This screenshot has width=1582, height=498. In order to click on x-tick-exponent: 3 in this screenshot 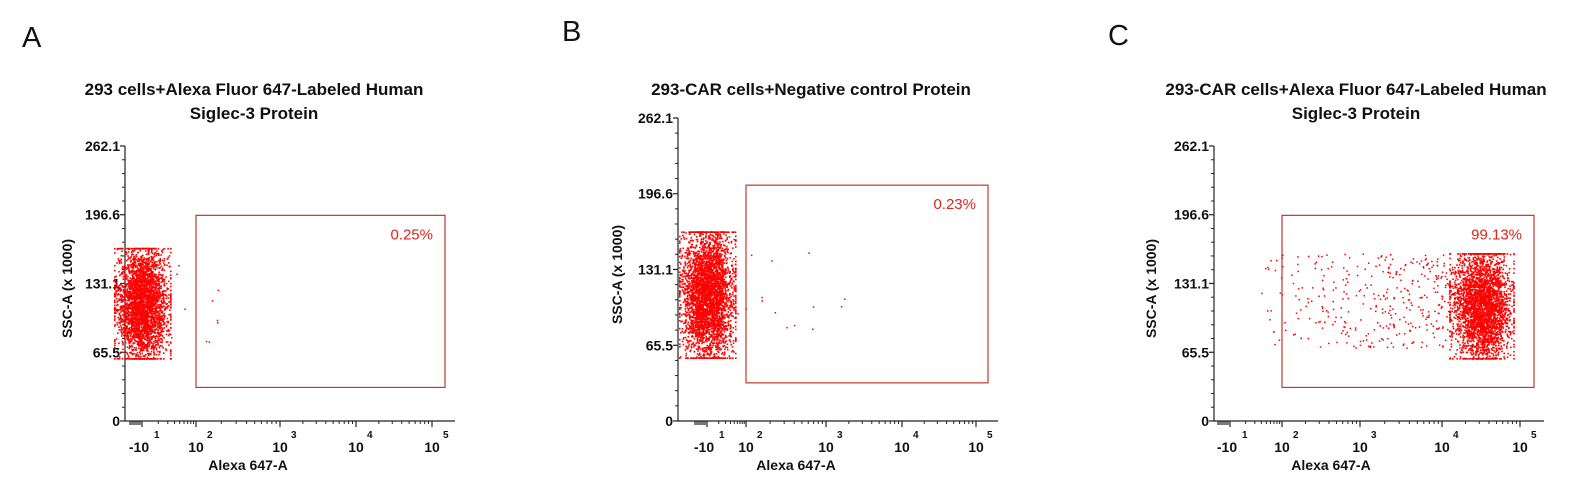, I will do `click(294, 435)`.